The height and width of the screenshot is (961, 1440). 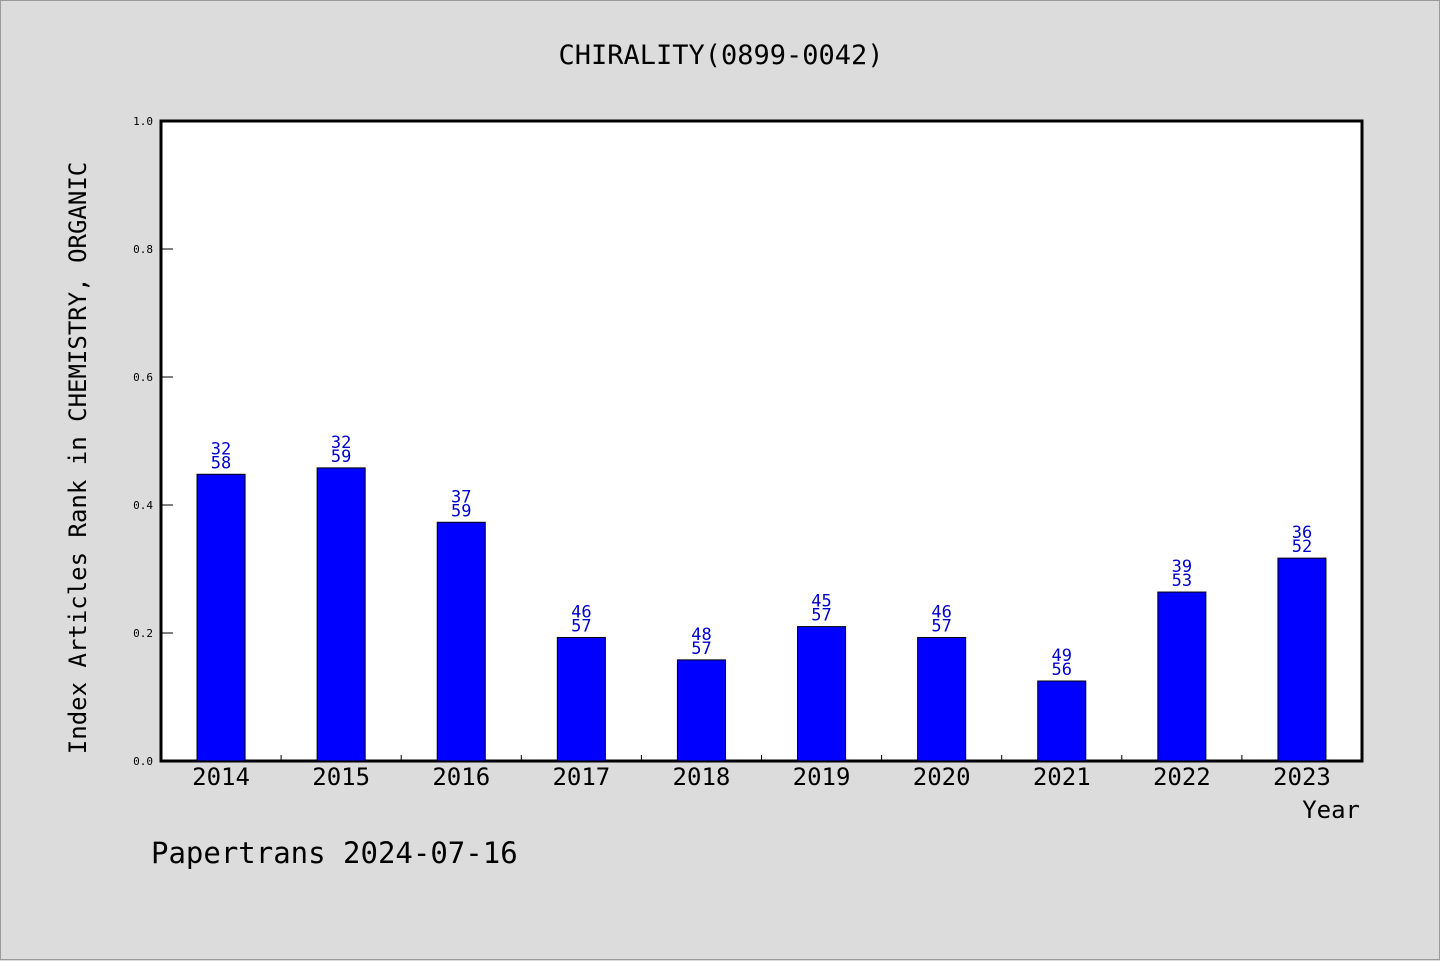 I want to click on x-tick-label: 2016, so click(x=461, y=777).